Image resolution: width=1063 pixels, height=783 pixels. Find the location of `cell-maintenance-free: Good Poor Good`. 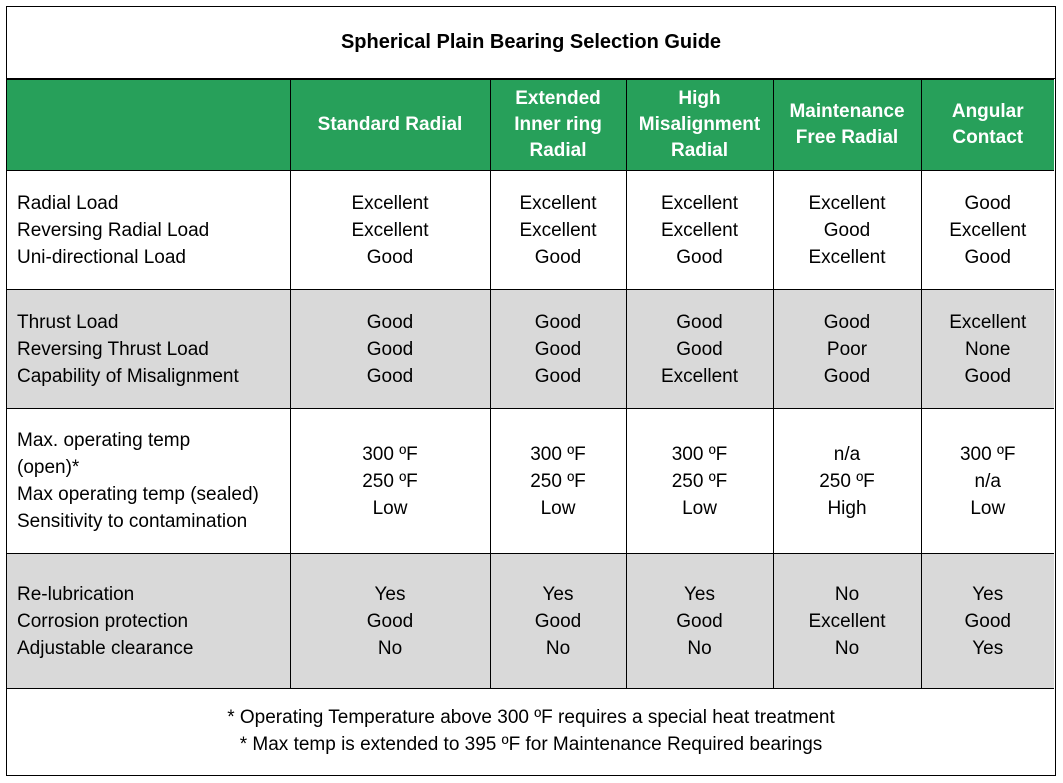

cell-maintenance-free: Good Poor Good is located at coordinates (847, 349).